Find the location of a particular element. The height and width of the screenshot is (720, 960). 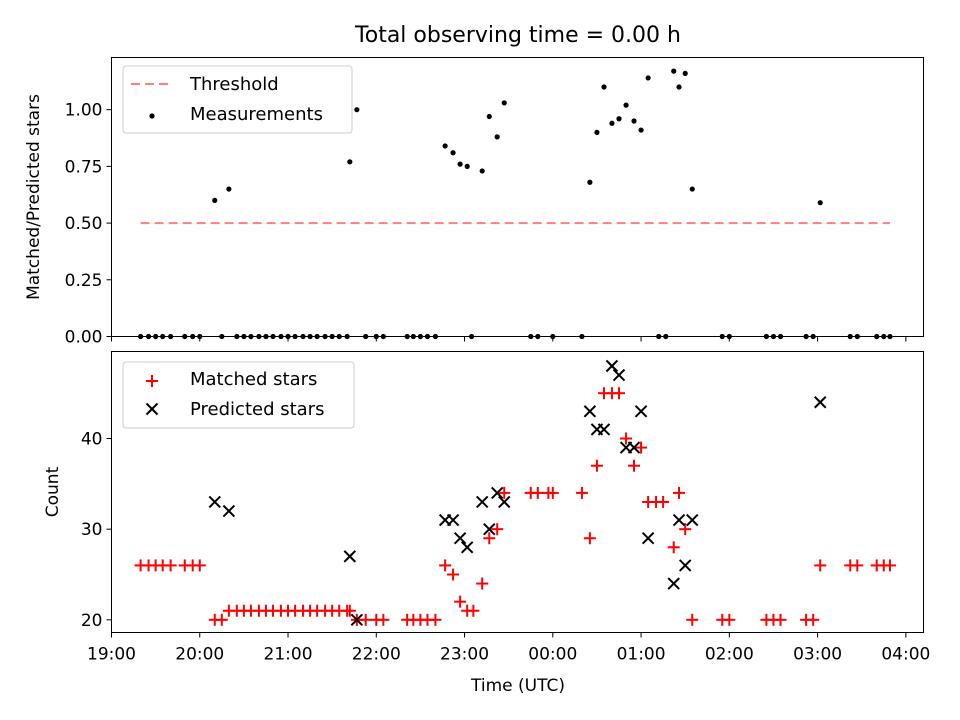

top-y-ticks: 0.00 0.25 0.50 0.75 1.00 is located at coordinates (88, 224).